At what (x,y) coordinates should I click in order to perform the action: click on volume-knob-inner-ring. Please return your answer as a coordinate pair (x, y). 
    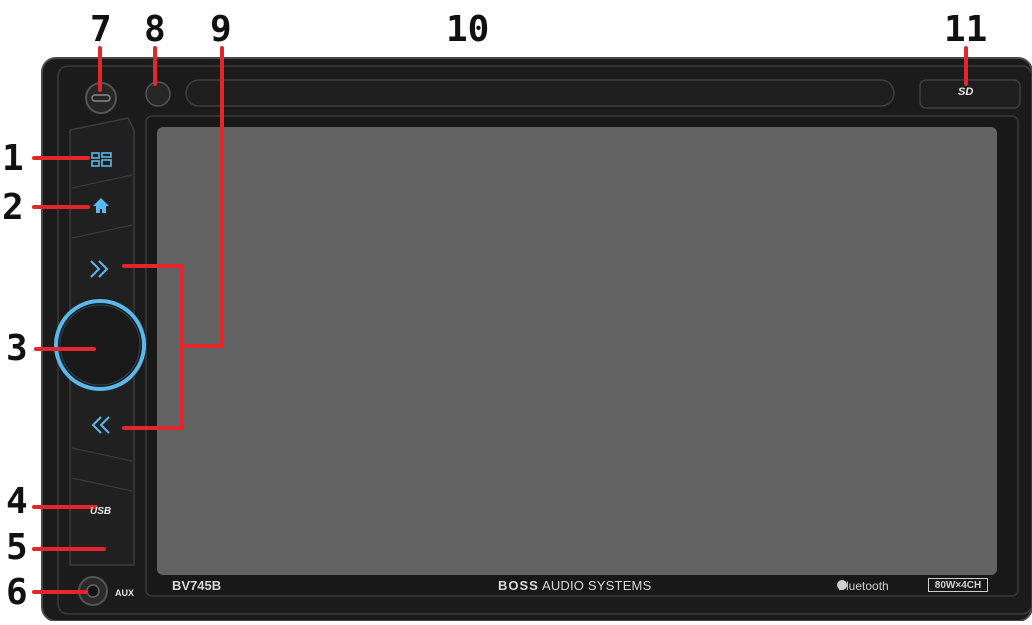
    Looking at the image, I should click on (100, 345).